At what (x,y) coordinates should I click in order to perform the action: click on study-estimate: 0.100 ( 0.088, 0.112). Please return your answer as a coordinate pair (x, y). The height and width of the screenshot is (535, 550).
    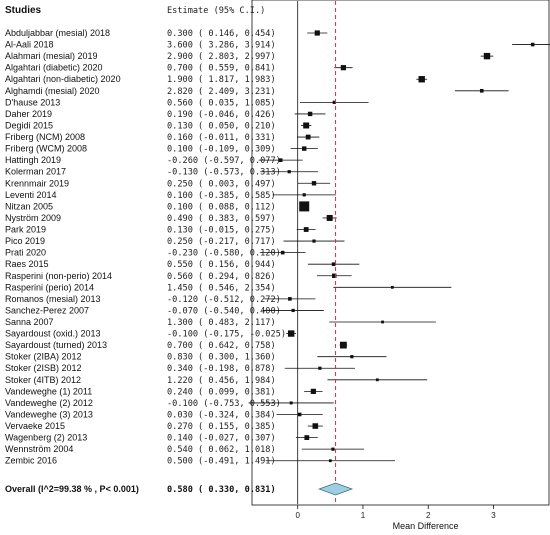
    Looking at the image, I should click on (221, 207).